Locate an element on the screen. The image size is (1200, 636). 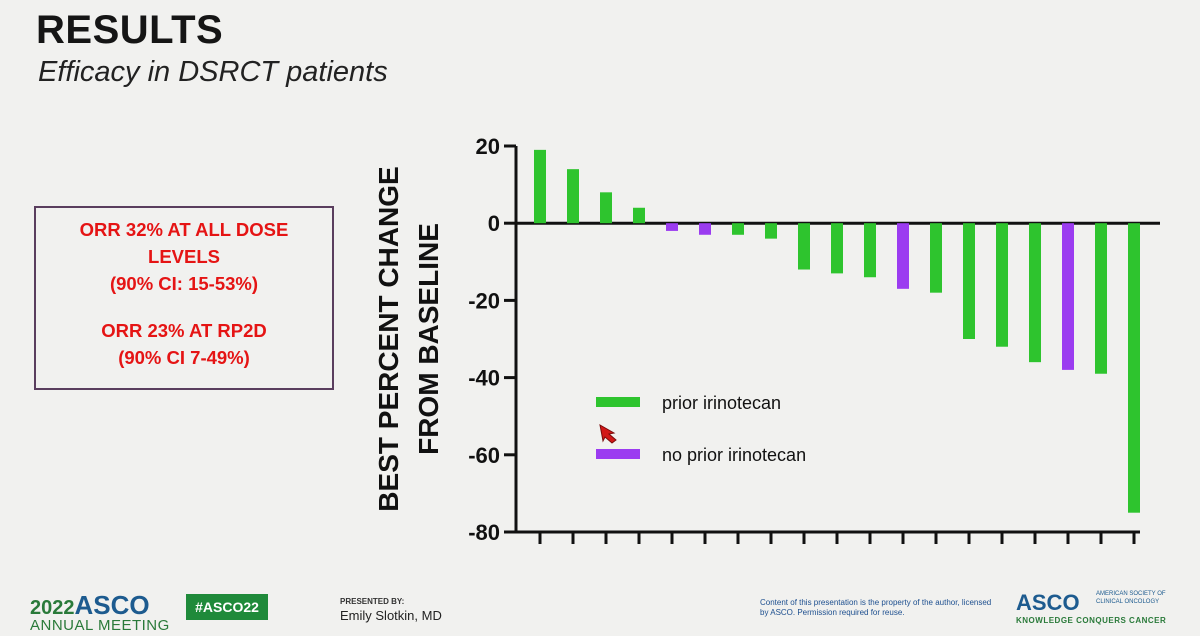
legend-swatch-prior is located at coordinates (618, 402).